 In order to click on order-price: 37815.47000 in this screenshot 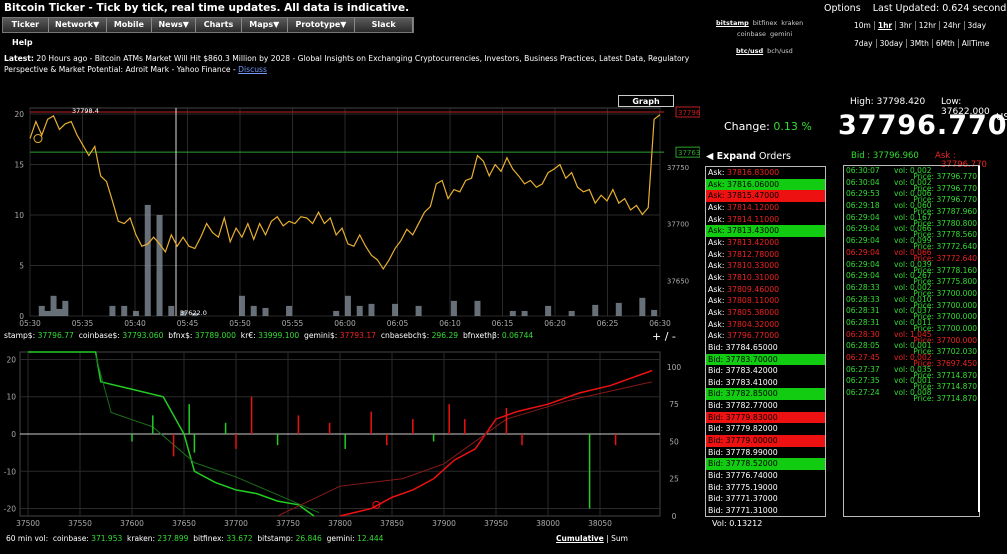, I will do `click(753, 196)`.